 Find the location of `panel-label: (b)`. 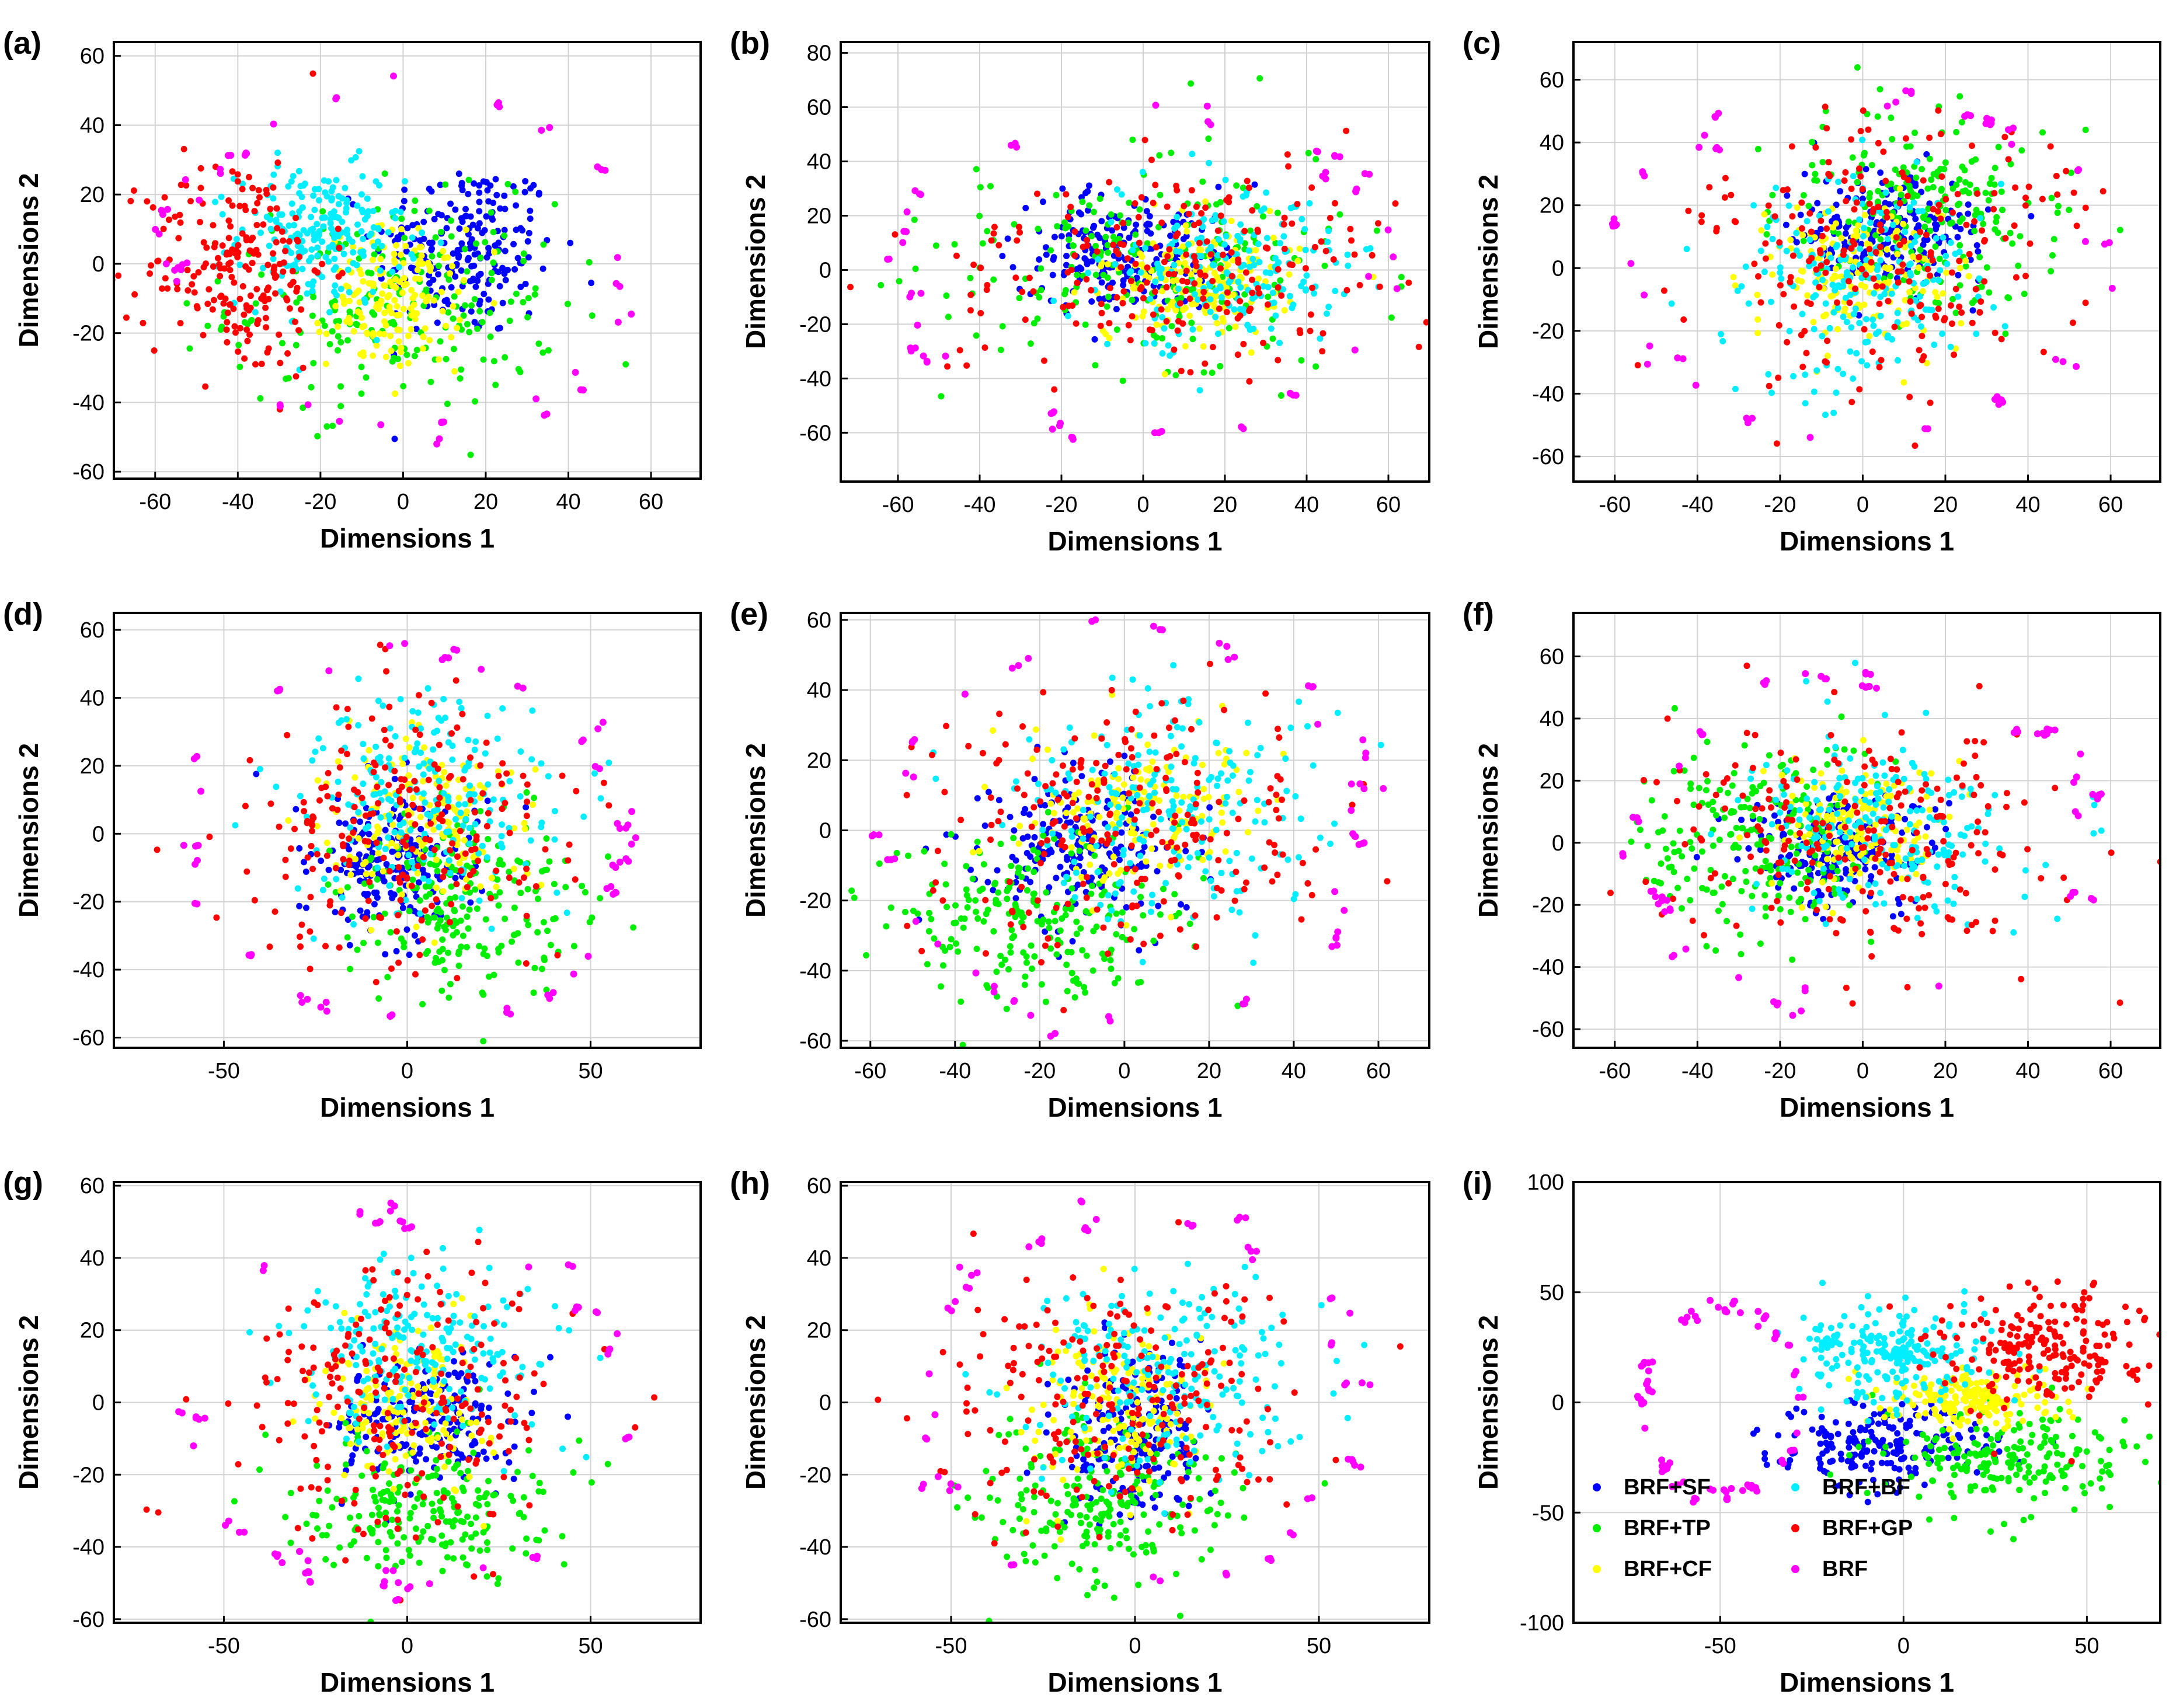

panel-label: (b) is located at coordinates (750, 43).